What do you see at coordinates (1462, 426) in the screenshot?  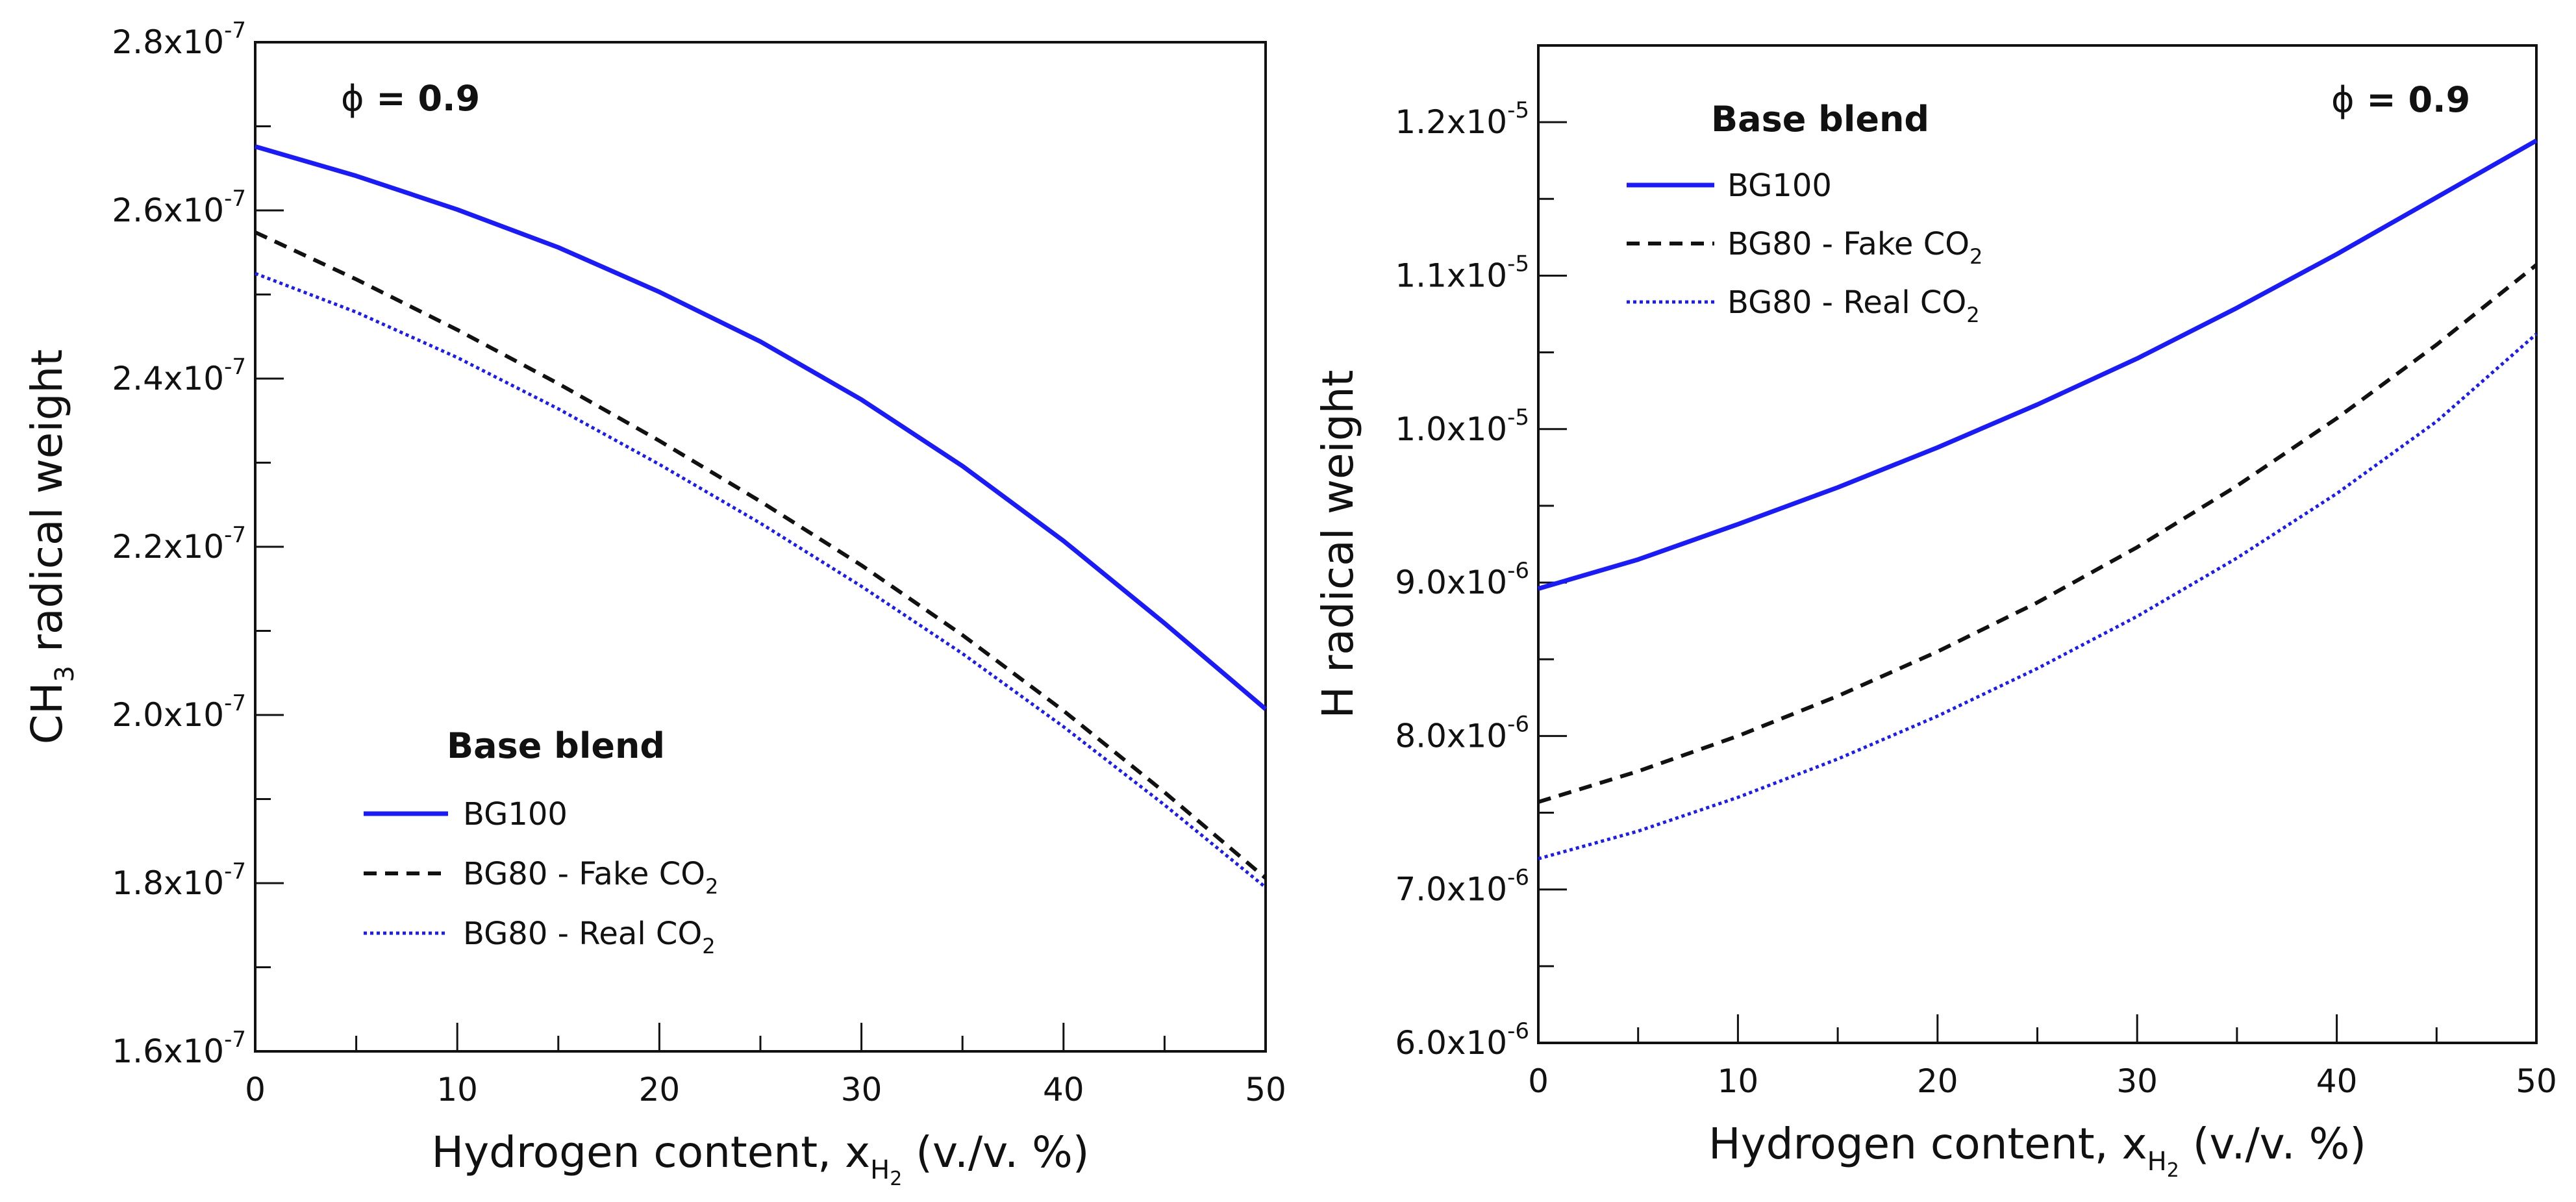 I see `y-tick-label: 1.0x10⁻⁵` at bounding box center [1462, 426].